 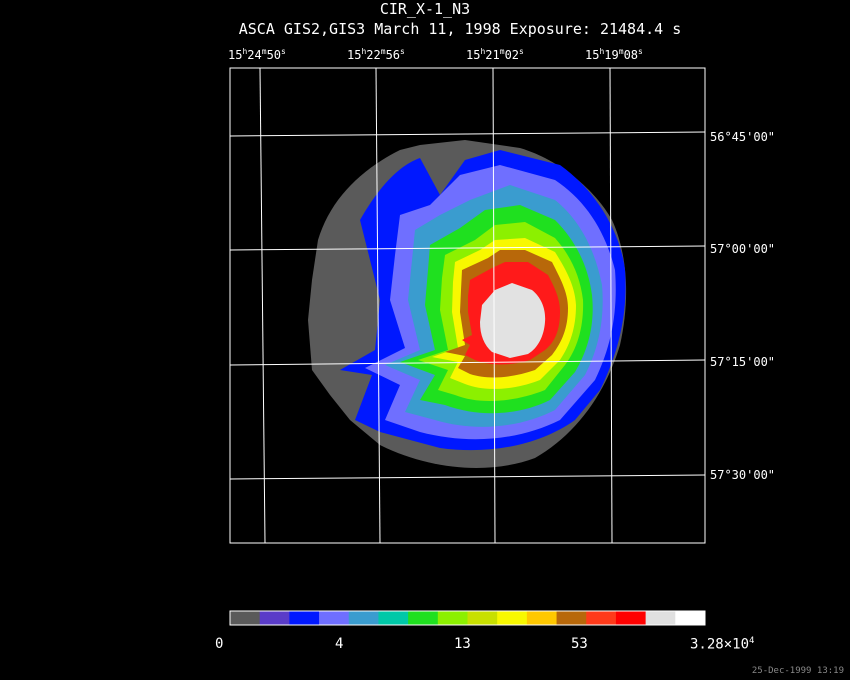 I want to click on dec-tick-label: 56°45'00", so click(x=743, y=137).